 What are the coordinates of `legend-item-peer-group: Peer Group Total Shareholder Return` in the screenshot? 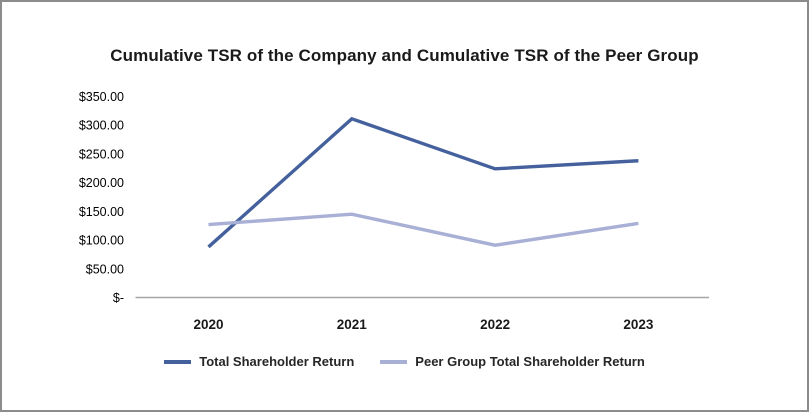 It's located at (512, 361).